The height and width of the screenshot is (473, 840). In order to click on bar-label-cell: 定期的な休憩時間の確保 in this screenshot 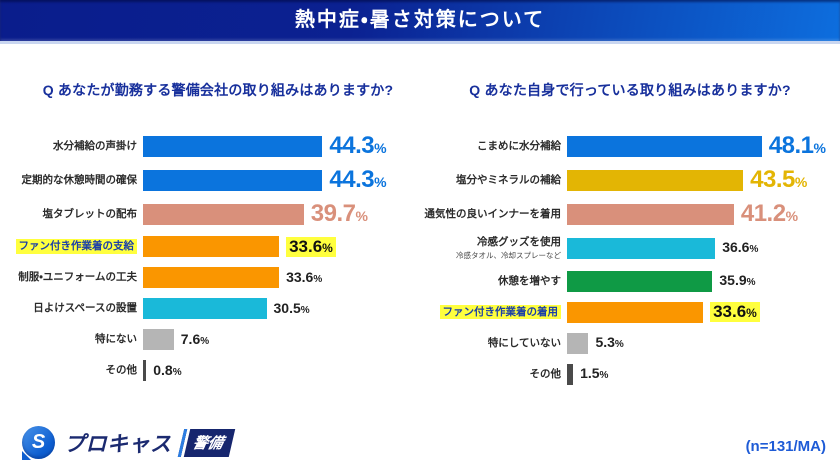, I will do `click(80, 180)`.